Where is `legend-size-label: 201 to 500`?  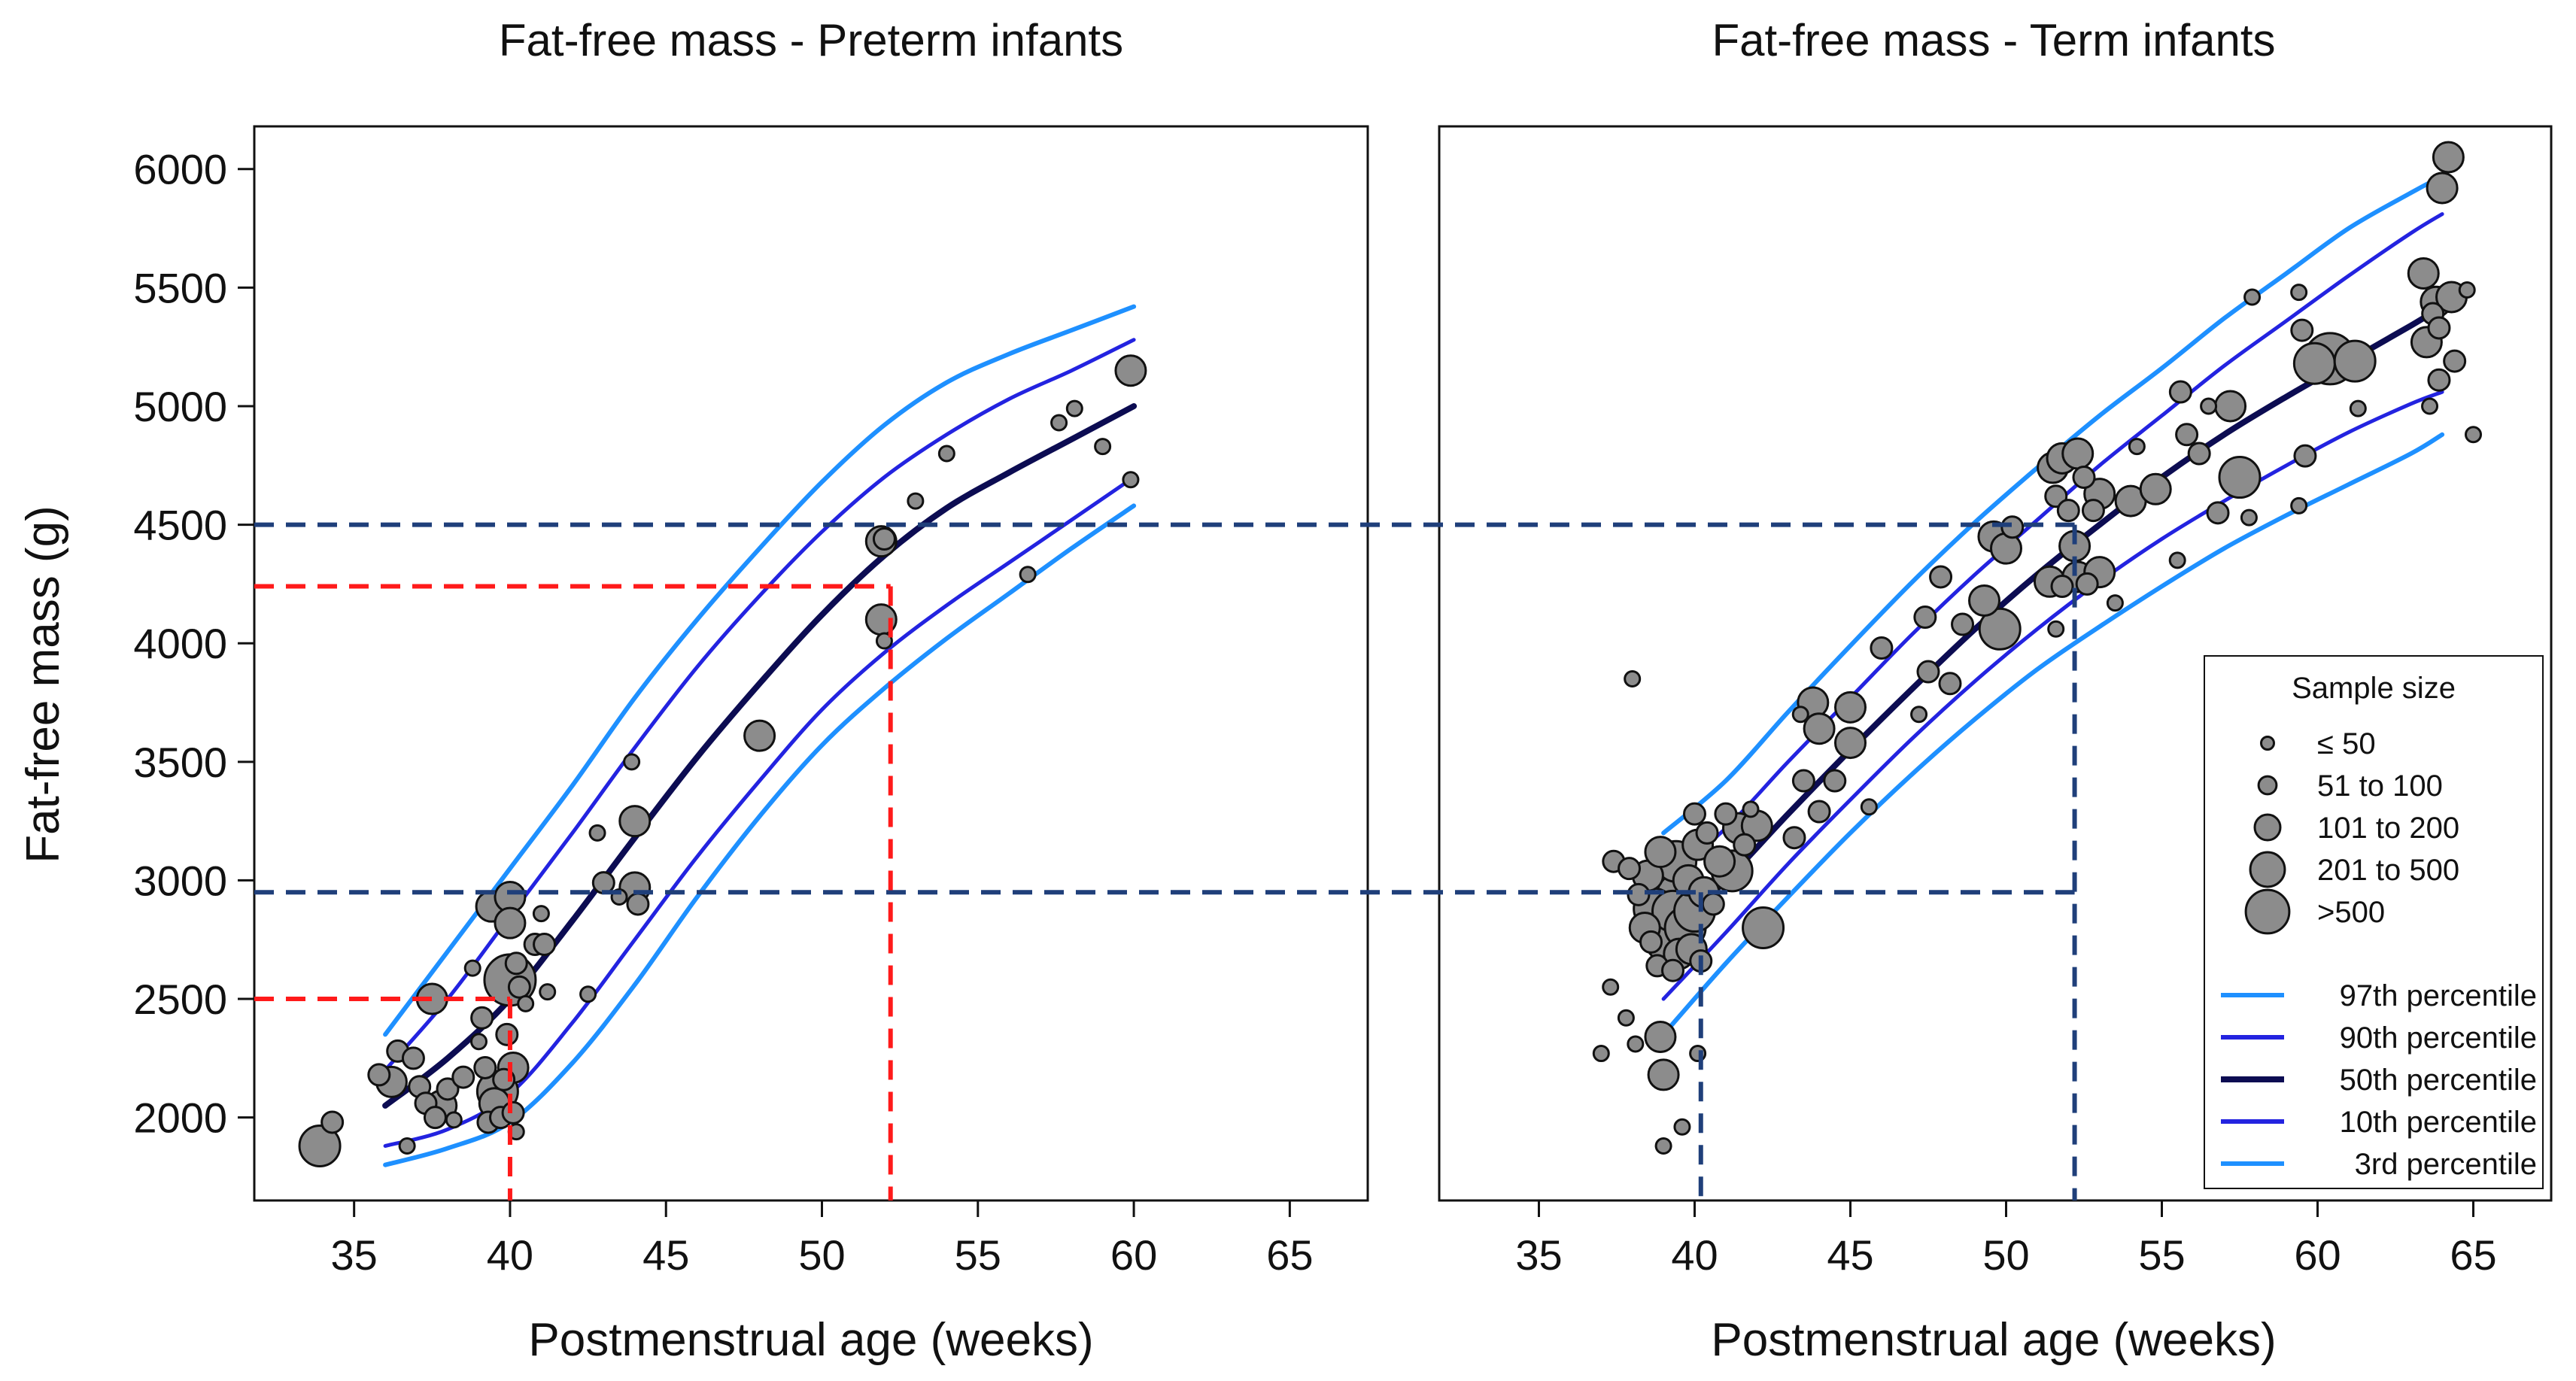 legend-size-label: 201 to 500 is located at coordinates (2388, 870).